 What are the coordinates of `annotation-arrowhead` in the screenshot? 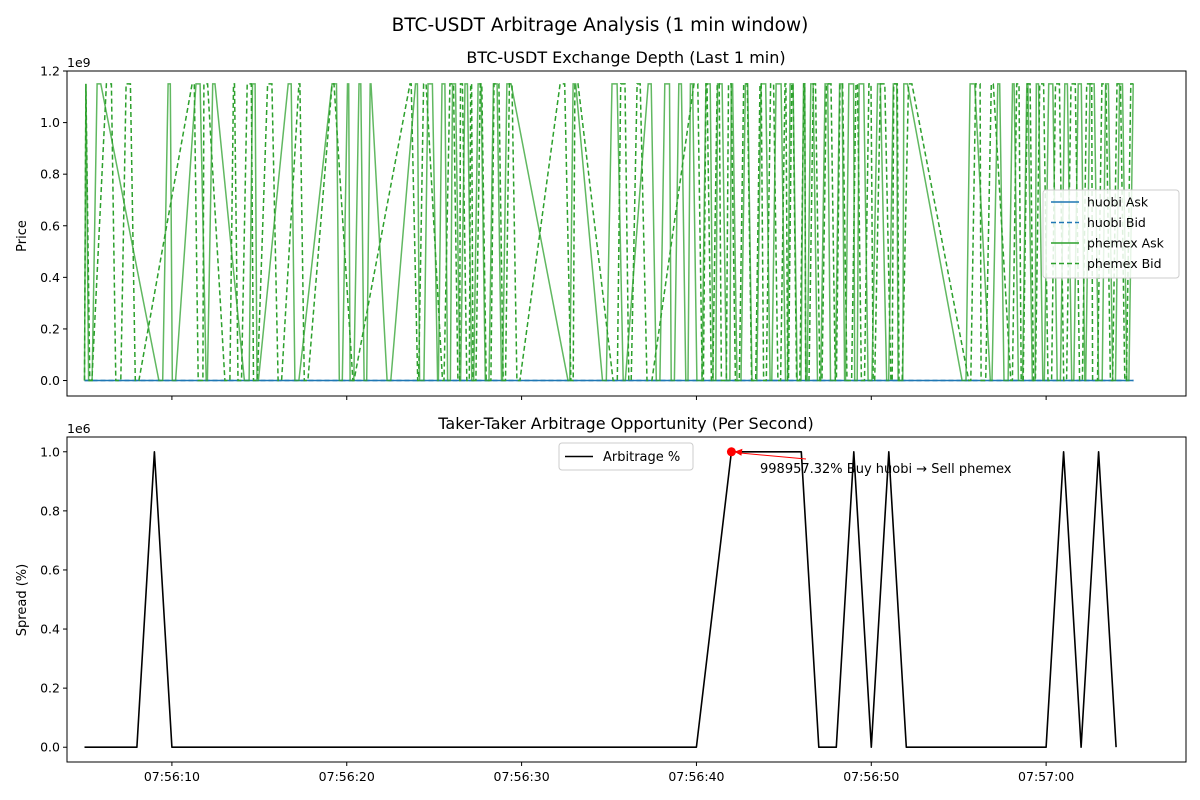 It's located at (738, 452).